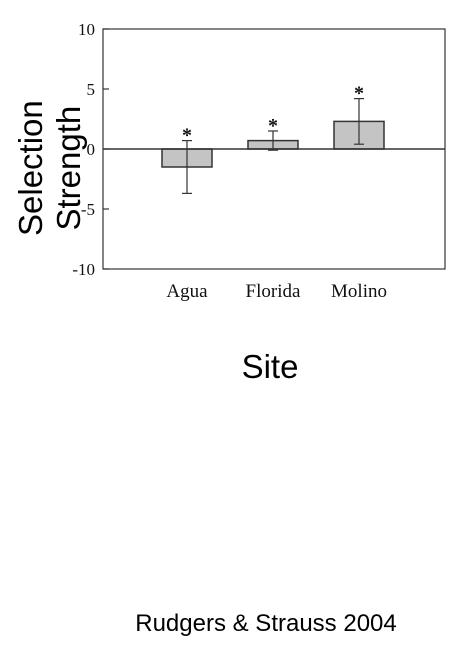 Image resolution: width=459 pixels, height=649 pixels. What do you see at coordinates (266, 623) in the screenshot?
I see `citation-credit: Rudgers & Strauss 2004` at bounding box center [266, 623].